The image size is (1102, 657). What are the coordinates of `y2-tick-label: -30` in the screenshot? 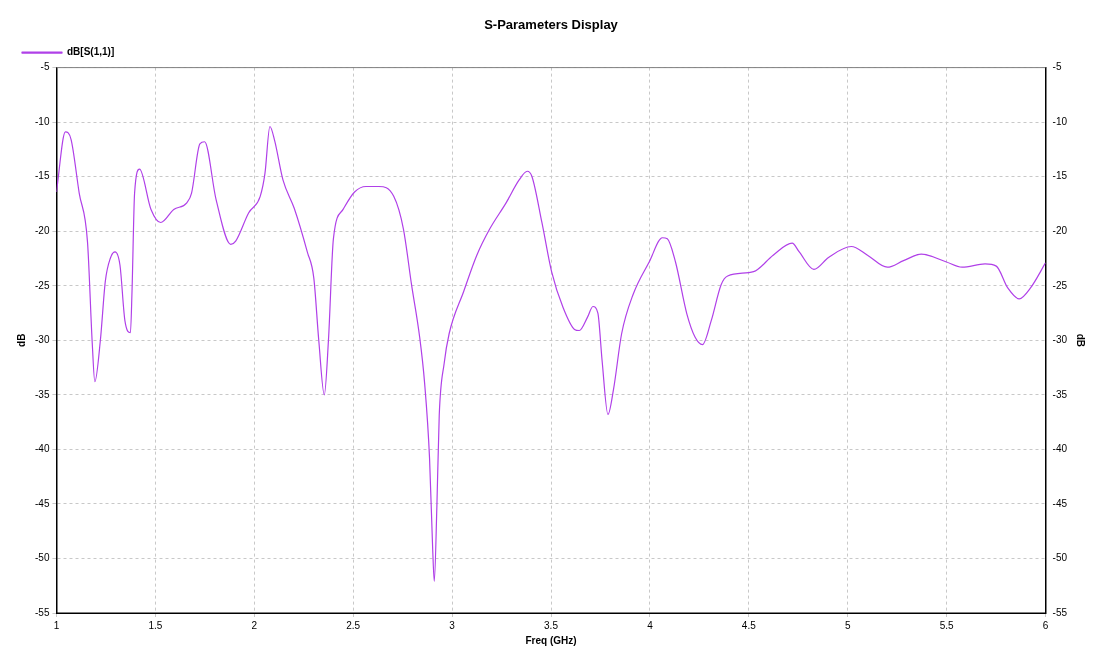 It's located at (1060, 340).